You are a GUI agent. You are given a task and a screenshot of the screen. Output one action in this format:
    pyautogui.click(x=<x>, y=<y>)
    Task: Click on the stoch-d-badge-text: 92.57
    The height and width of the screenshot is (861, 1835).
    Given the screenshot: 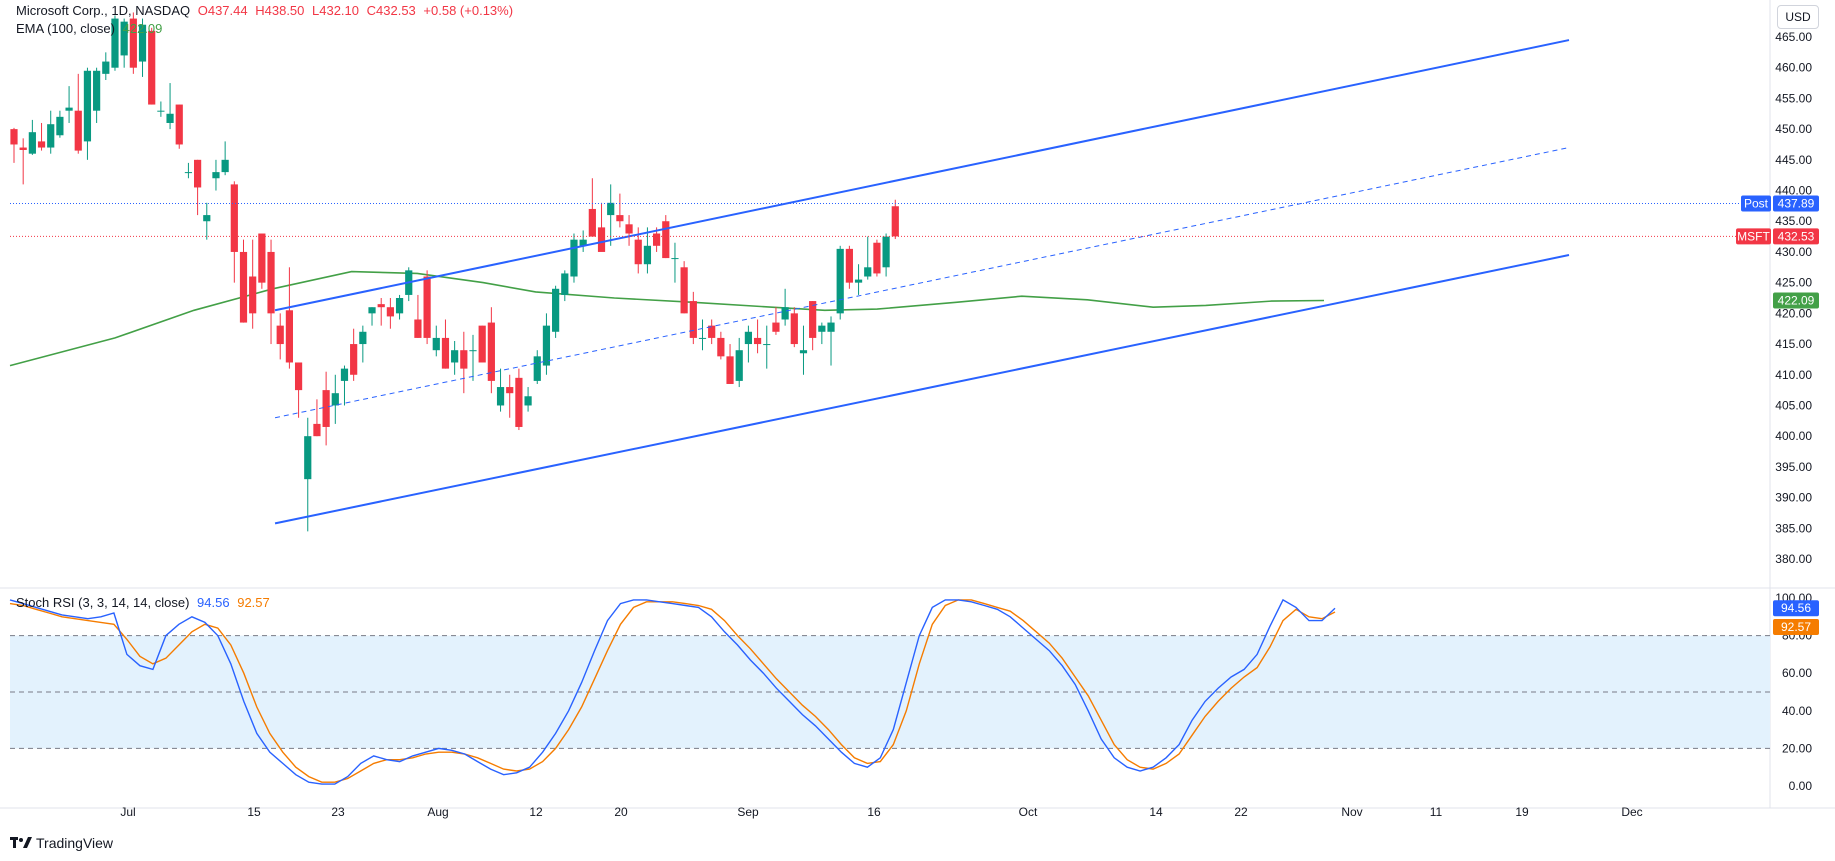 What is the action you would take?
    pyautogui.click(x=1796, y=627)
    